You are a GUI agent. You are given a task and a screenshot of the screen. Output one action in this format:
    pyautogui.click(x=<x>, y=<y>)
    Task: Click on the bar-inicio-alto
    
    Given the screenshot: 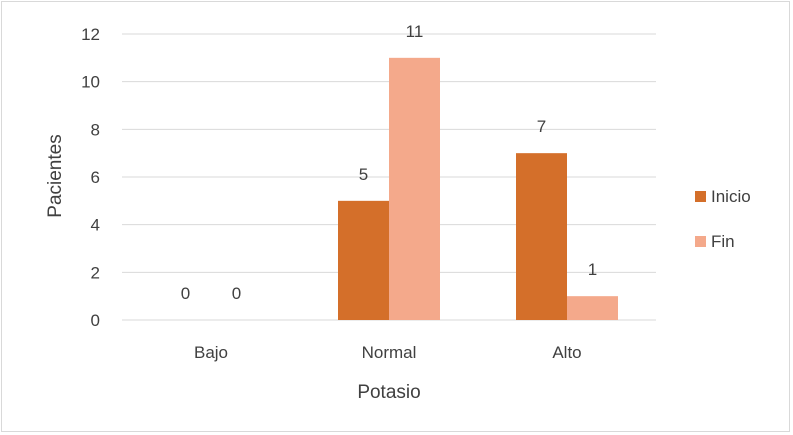 What is the action you would take?
    pyautogui.click(x=541, y=236)
    